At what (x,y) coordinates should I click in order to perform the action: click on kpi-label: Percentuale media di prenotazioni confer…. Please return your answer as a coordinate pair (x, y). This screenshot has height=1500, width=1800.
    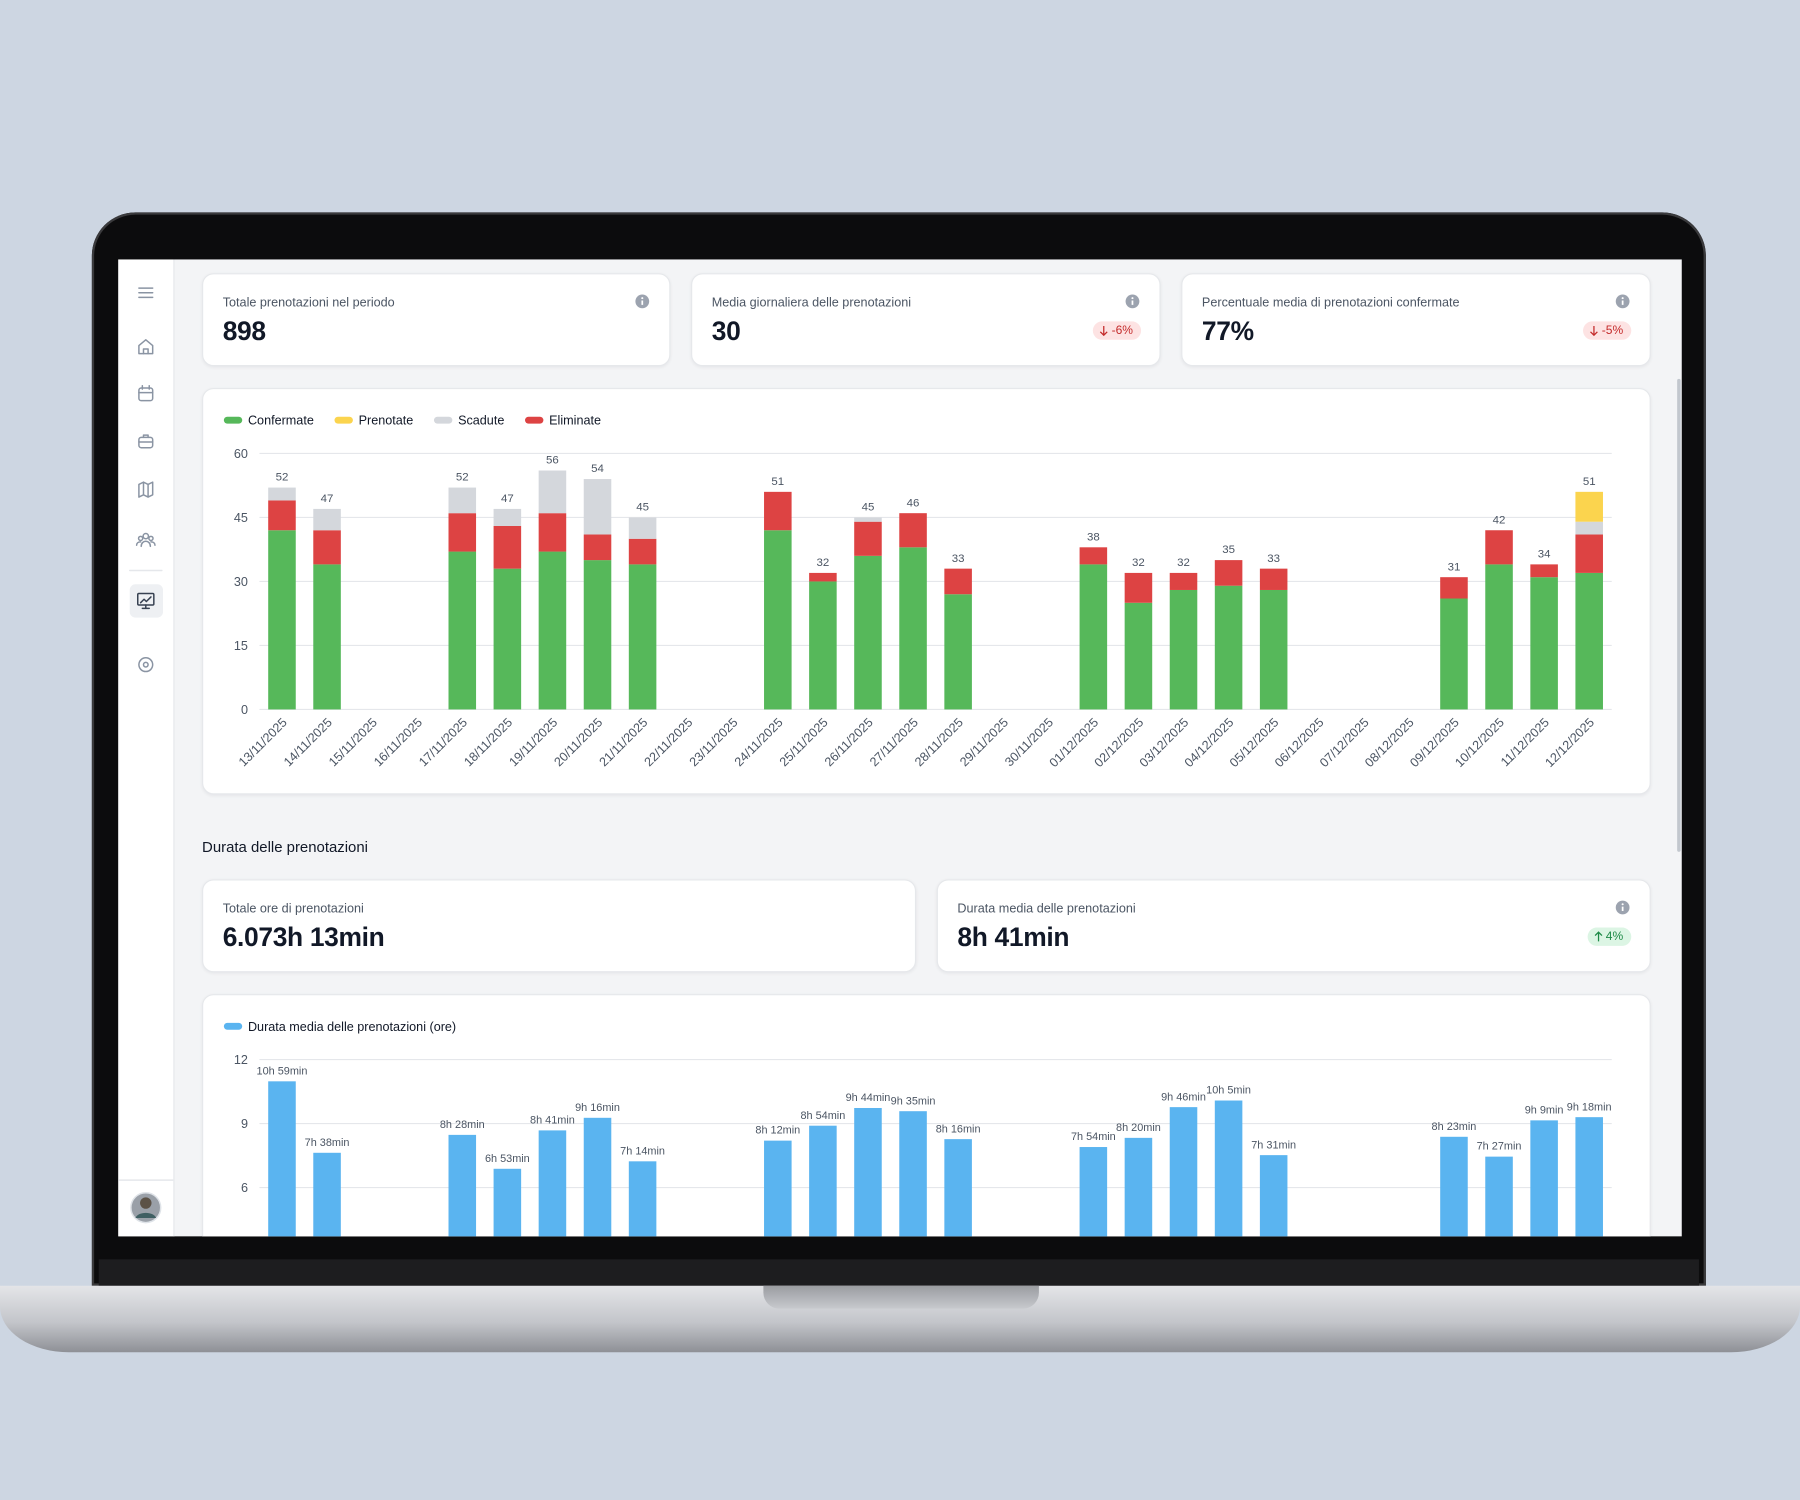
    Looking at the image, I should click on (1330, 303).